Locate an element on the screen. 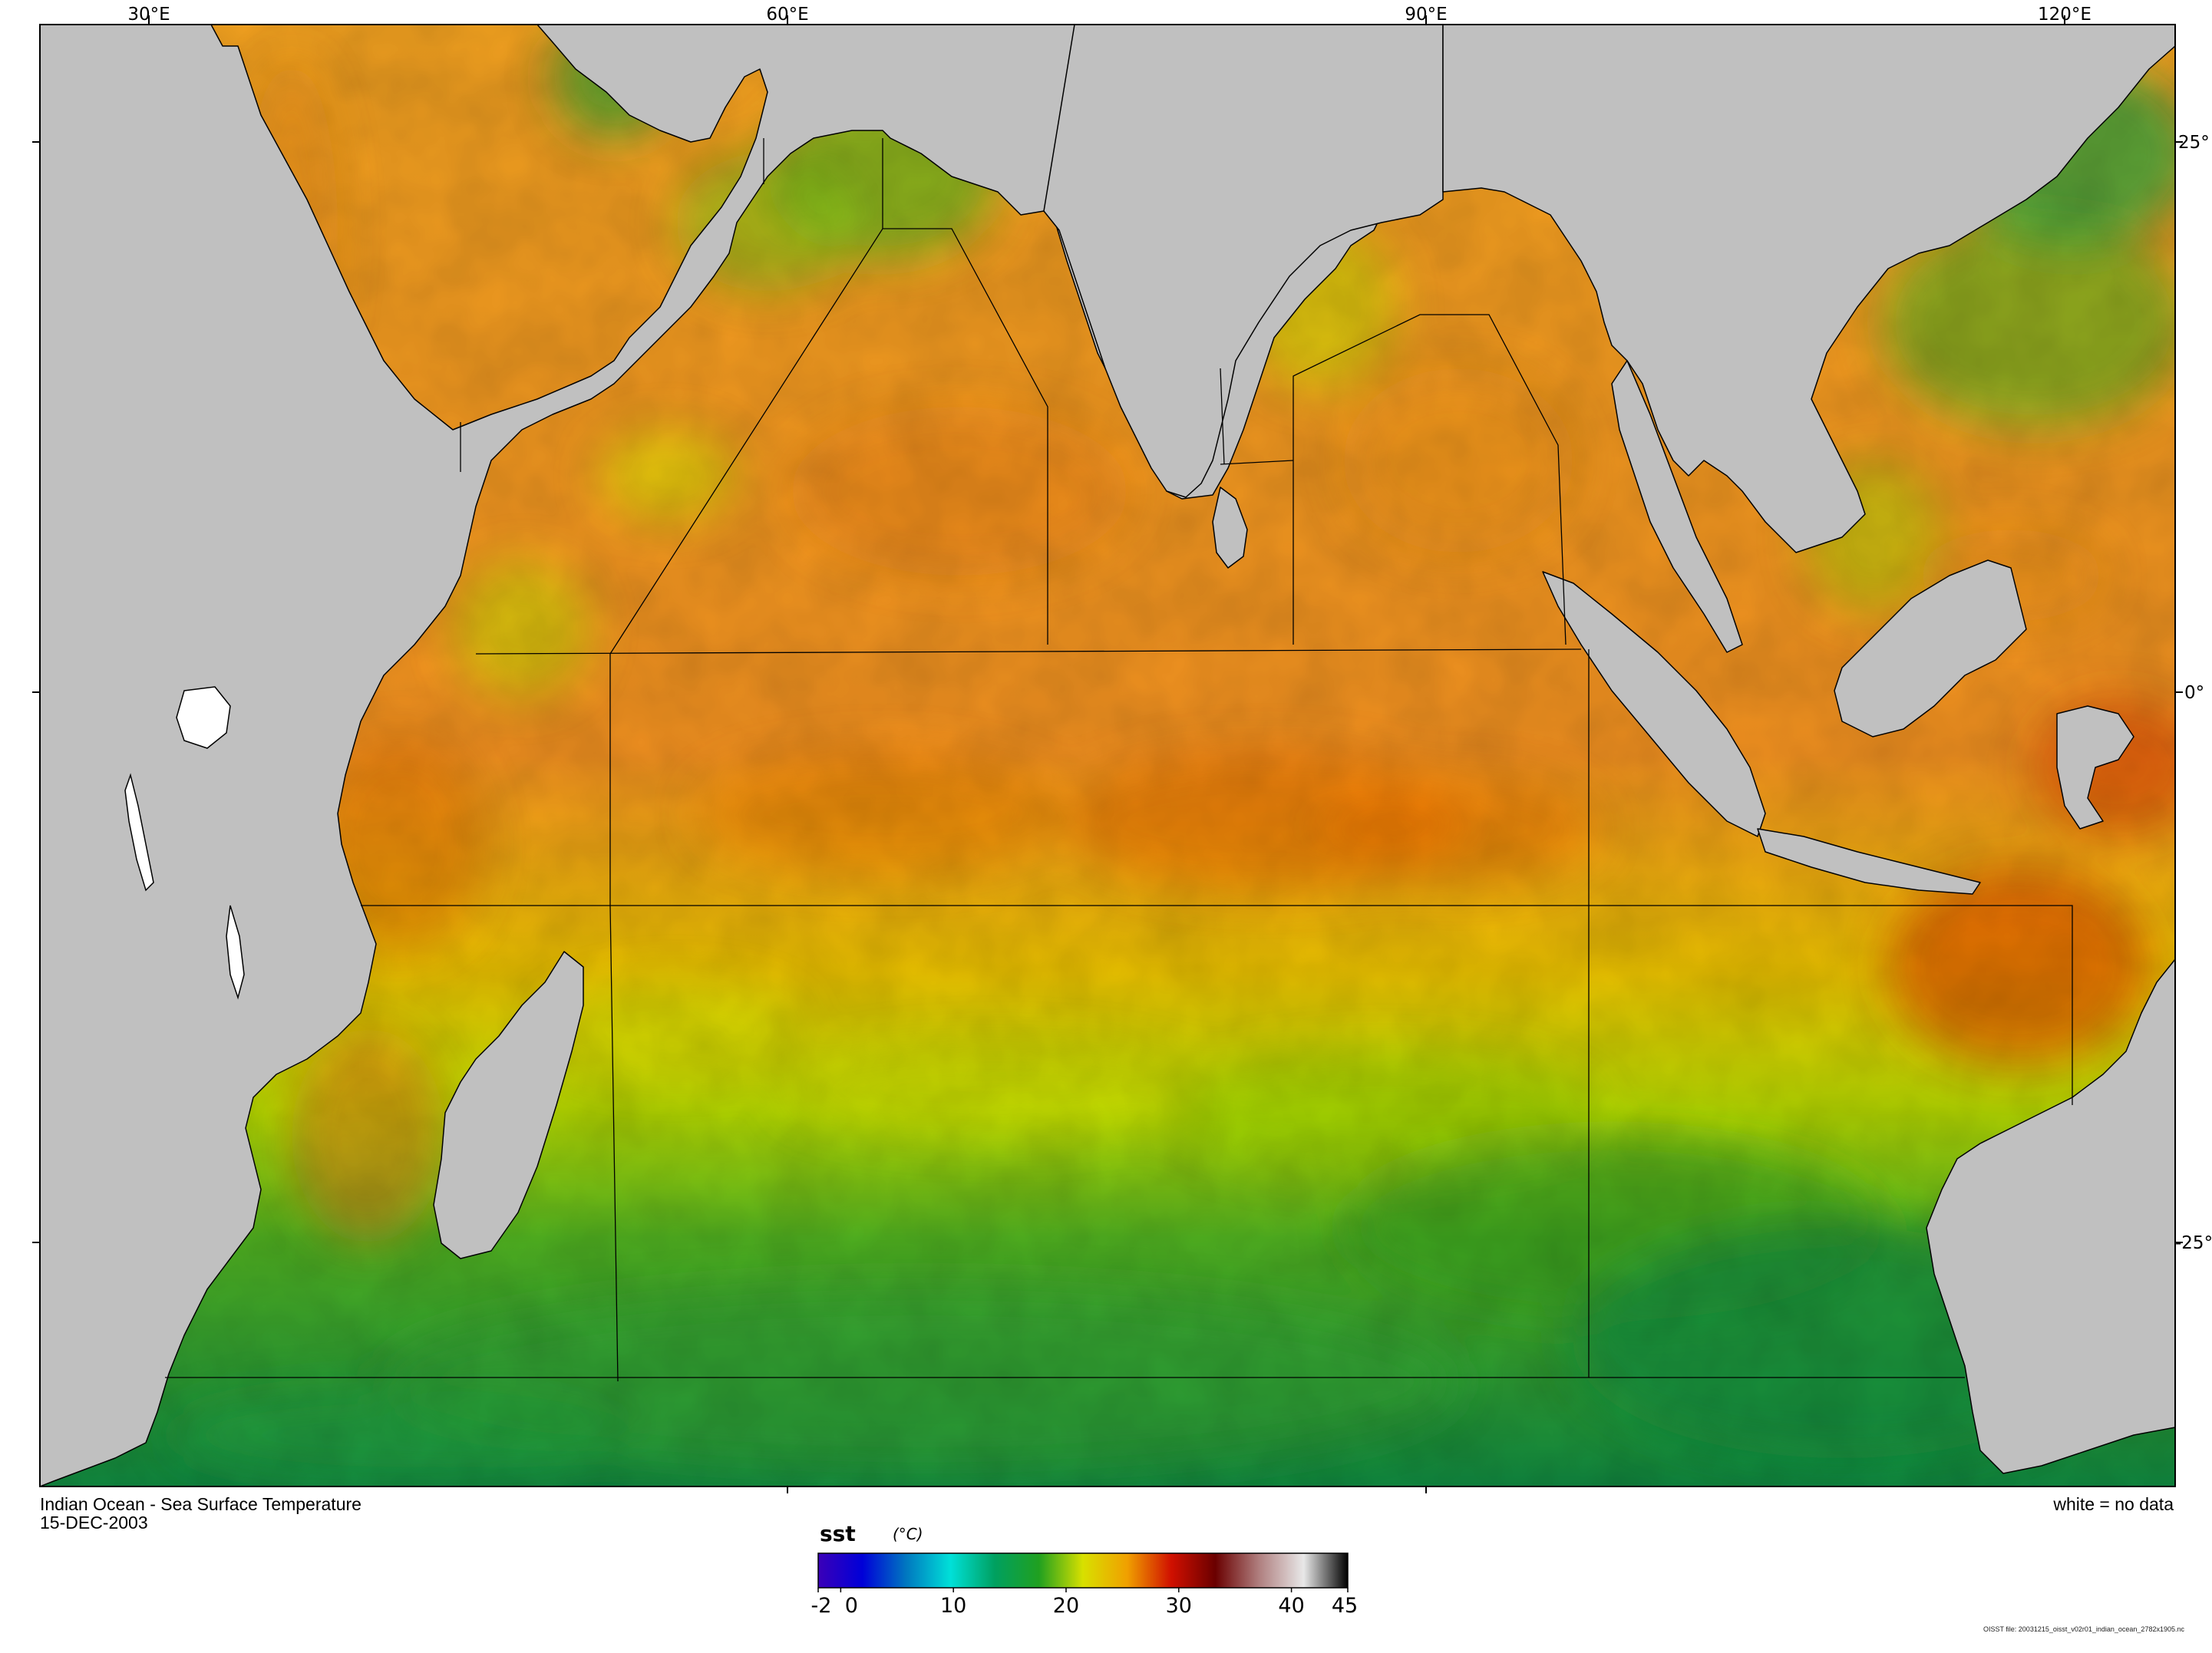  lat-labels: 25° 0° -25° is located at coordinates (2193, 693).